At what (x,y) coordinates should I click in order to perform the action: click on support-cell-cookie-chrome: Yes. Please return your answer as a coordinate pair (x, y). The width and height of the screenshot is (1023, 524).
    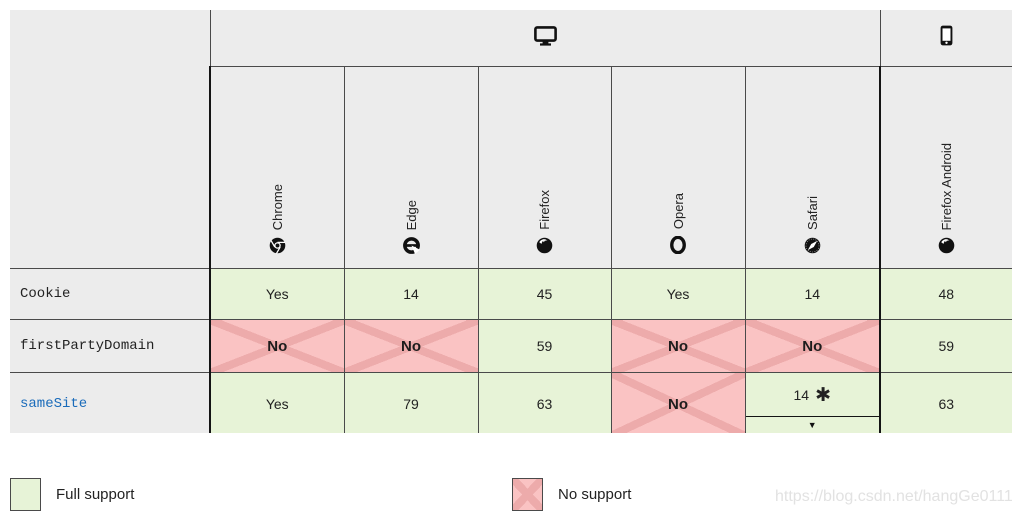
    Looking at the image, I should click on (277, 294).